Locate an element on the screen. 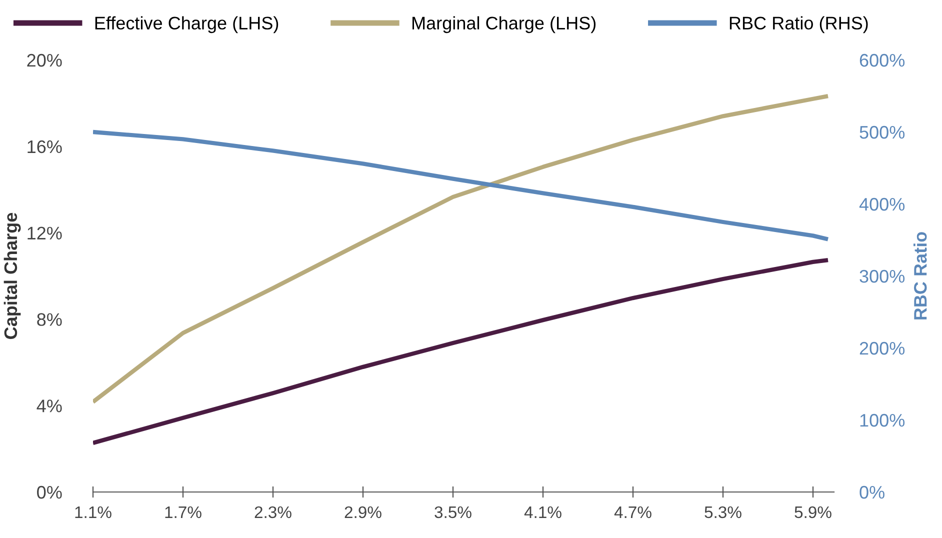 The height and width of the screenshot is (538, 942). x-tick-label: 3.5% is located at coordinates (453, 512).